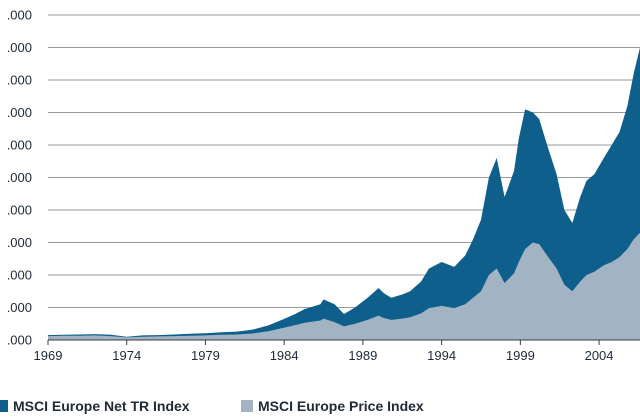  I want to click on x-tick-label: 1984, so click(284, 355).